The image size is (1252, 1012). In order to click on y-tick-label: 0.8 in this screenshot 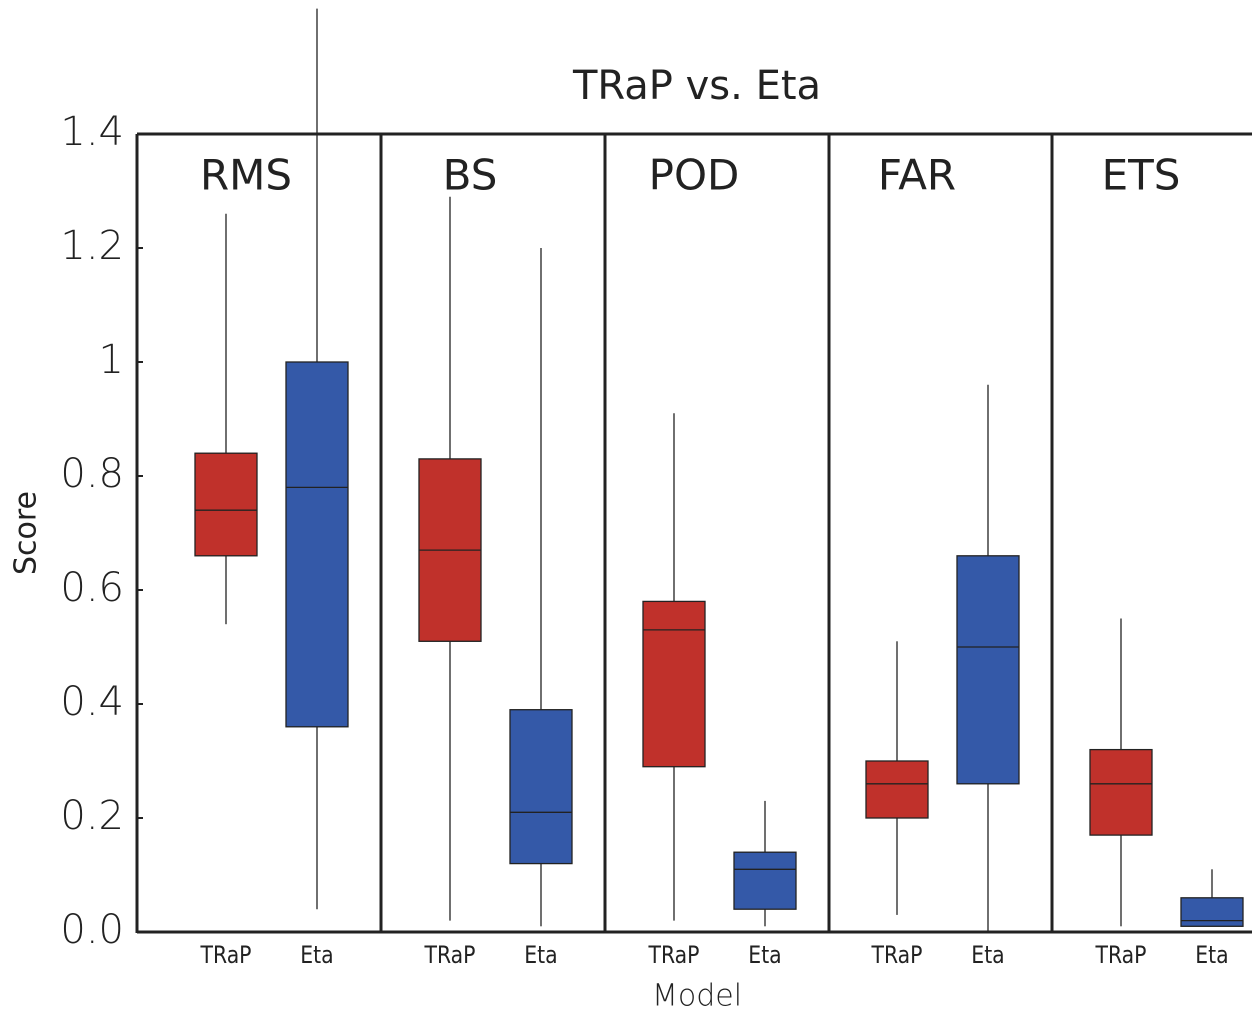, I will do `click(92, 474)`.